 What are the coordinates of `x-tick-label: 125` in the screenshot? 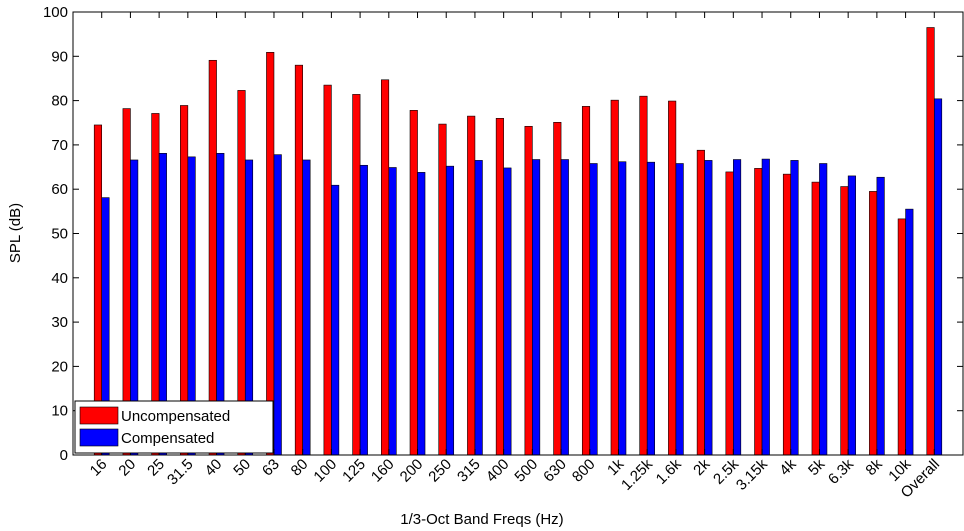 It's located at (354, 471).